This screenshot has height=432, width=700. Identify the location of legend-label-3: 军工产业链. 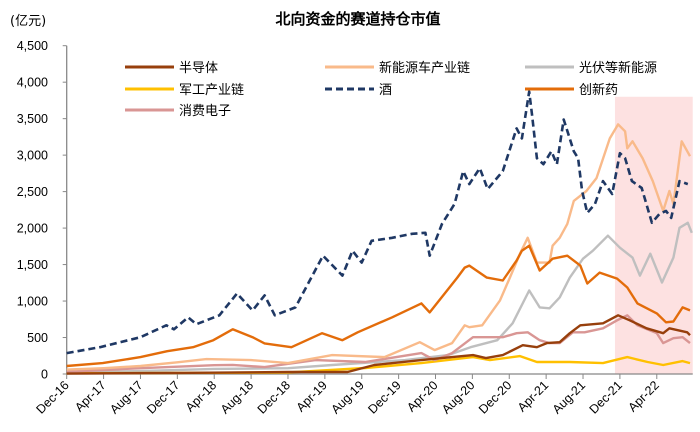
(211, 90).